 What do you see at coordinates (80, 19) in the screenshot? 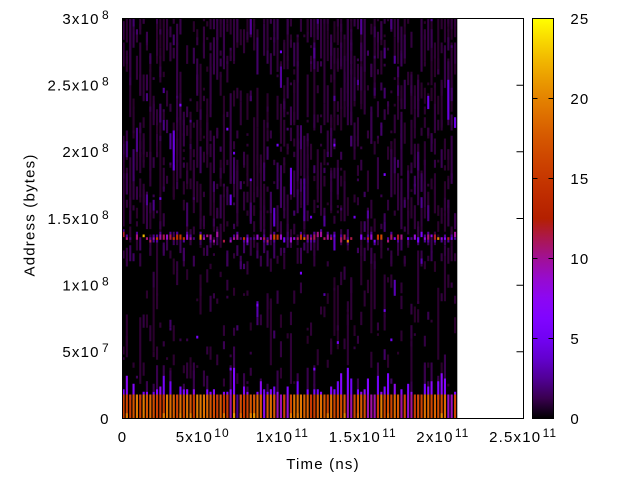
I see `svg-text: 3x10` at bounding box center [80, 19].